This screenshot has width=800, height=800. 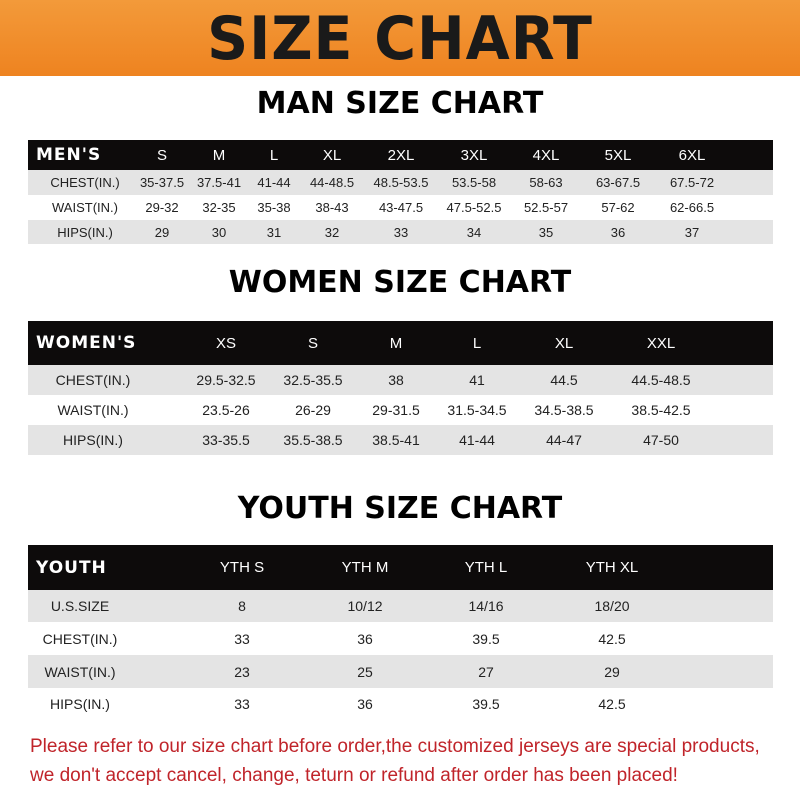 What do you see at coordinates (274, 232) in the screenshot?
I see `table-cell: 31` at bounding box center [274, 232].